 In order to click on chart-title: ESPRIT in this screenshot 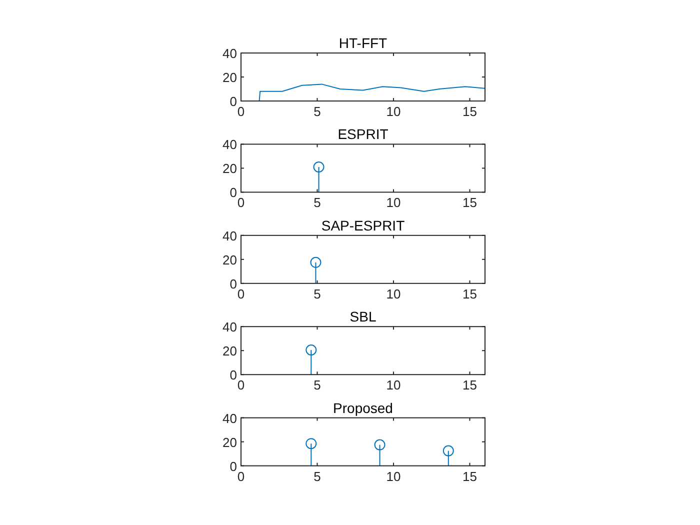, I will do `click(363, 134)`.